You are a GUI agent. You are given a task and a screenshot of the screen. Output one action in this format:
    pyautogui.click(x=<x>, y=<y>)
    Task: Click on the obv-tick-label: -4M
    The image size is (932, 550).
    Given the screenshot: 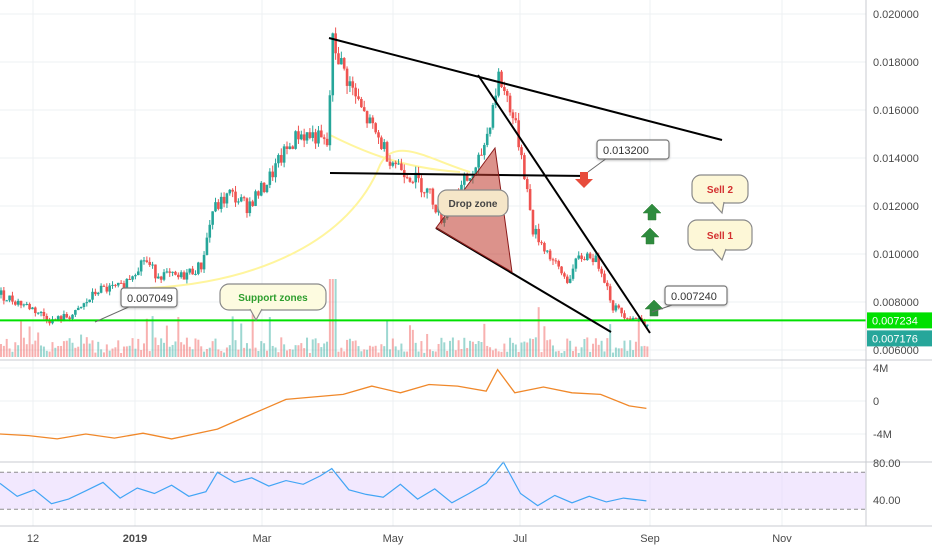 What is the action you would take?
    pyautogui.click(x=882, y=435)
    